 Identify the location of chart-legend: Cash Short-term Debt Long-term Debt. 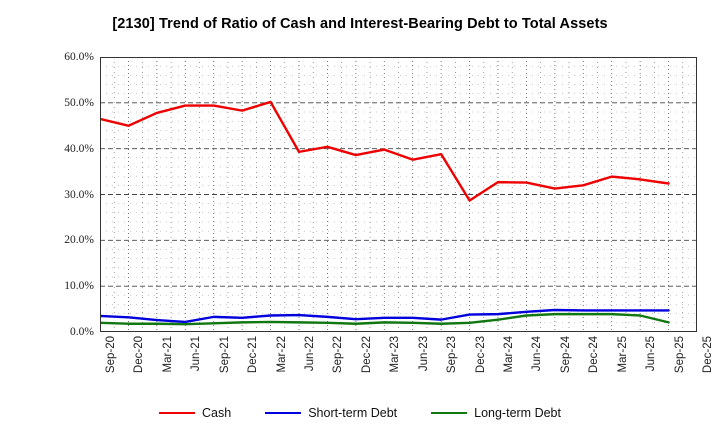
(360, 413).